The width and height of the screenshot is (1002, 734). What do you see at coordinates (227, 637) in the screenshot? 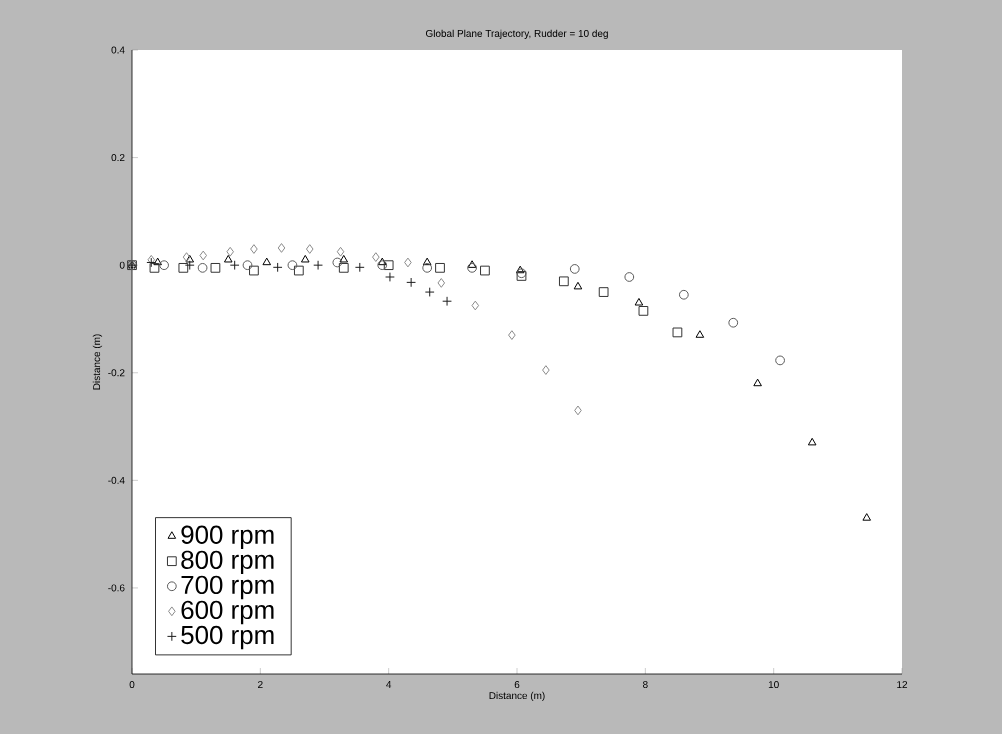
I see `legend-label: 500 rpm` at bounding box center [227, 637].